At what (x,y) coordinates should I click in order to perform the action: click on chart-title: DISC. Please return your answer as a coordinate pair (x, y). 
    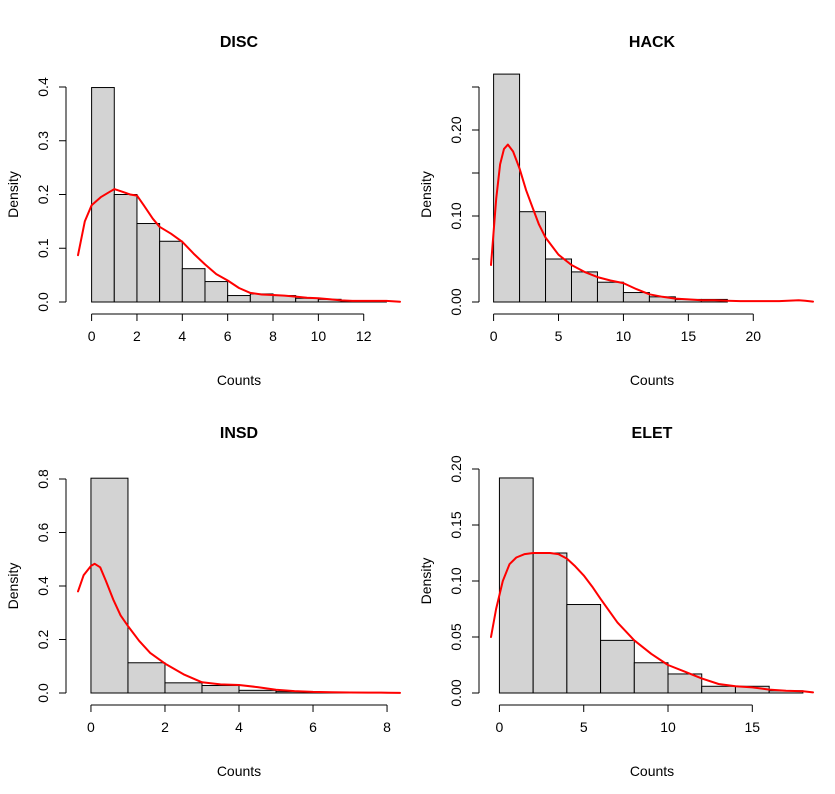
    Looking at the image, I should click on (239, 42).